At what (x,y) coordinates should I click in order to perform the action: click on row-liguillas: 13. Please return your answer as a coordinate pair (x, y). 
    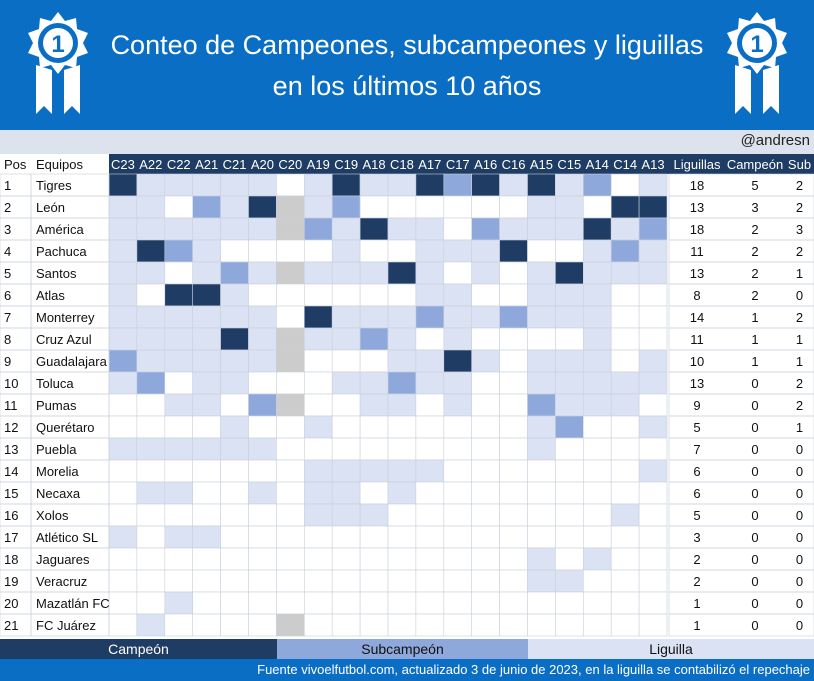
    Looking at the image, I should click on (697, 273).